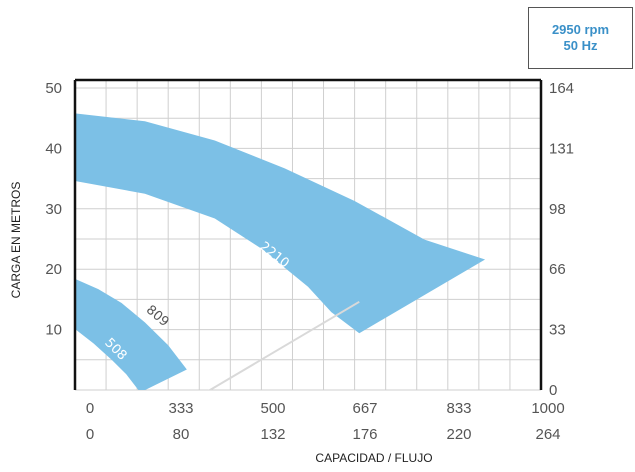 Image resolution: width=635 pixels, height=472 pixels. I want to click on x-tick-label-top: 0, so click(90, 408).